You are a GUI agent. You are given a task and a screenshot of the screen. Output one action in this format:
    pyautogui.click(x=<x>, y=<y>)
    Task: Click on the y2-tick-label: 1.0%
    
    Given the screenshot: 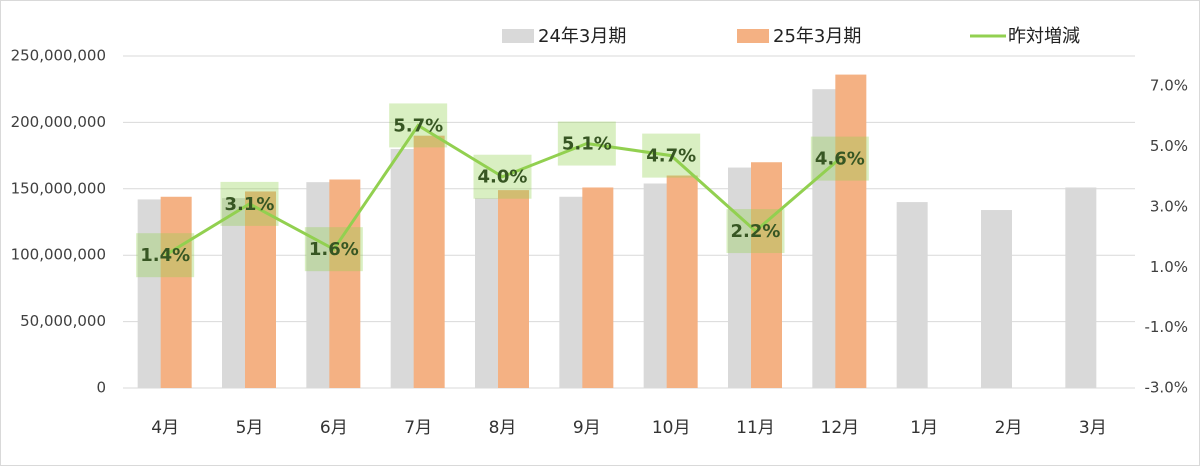 What is the action you would take?
    pyautogui.click(x=1169, y=267)
    